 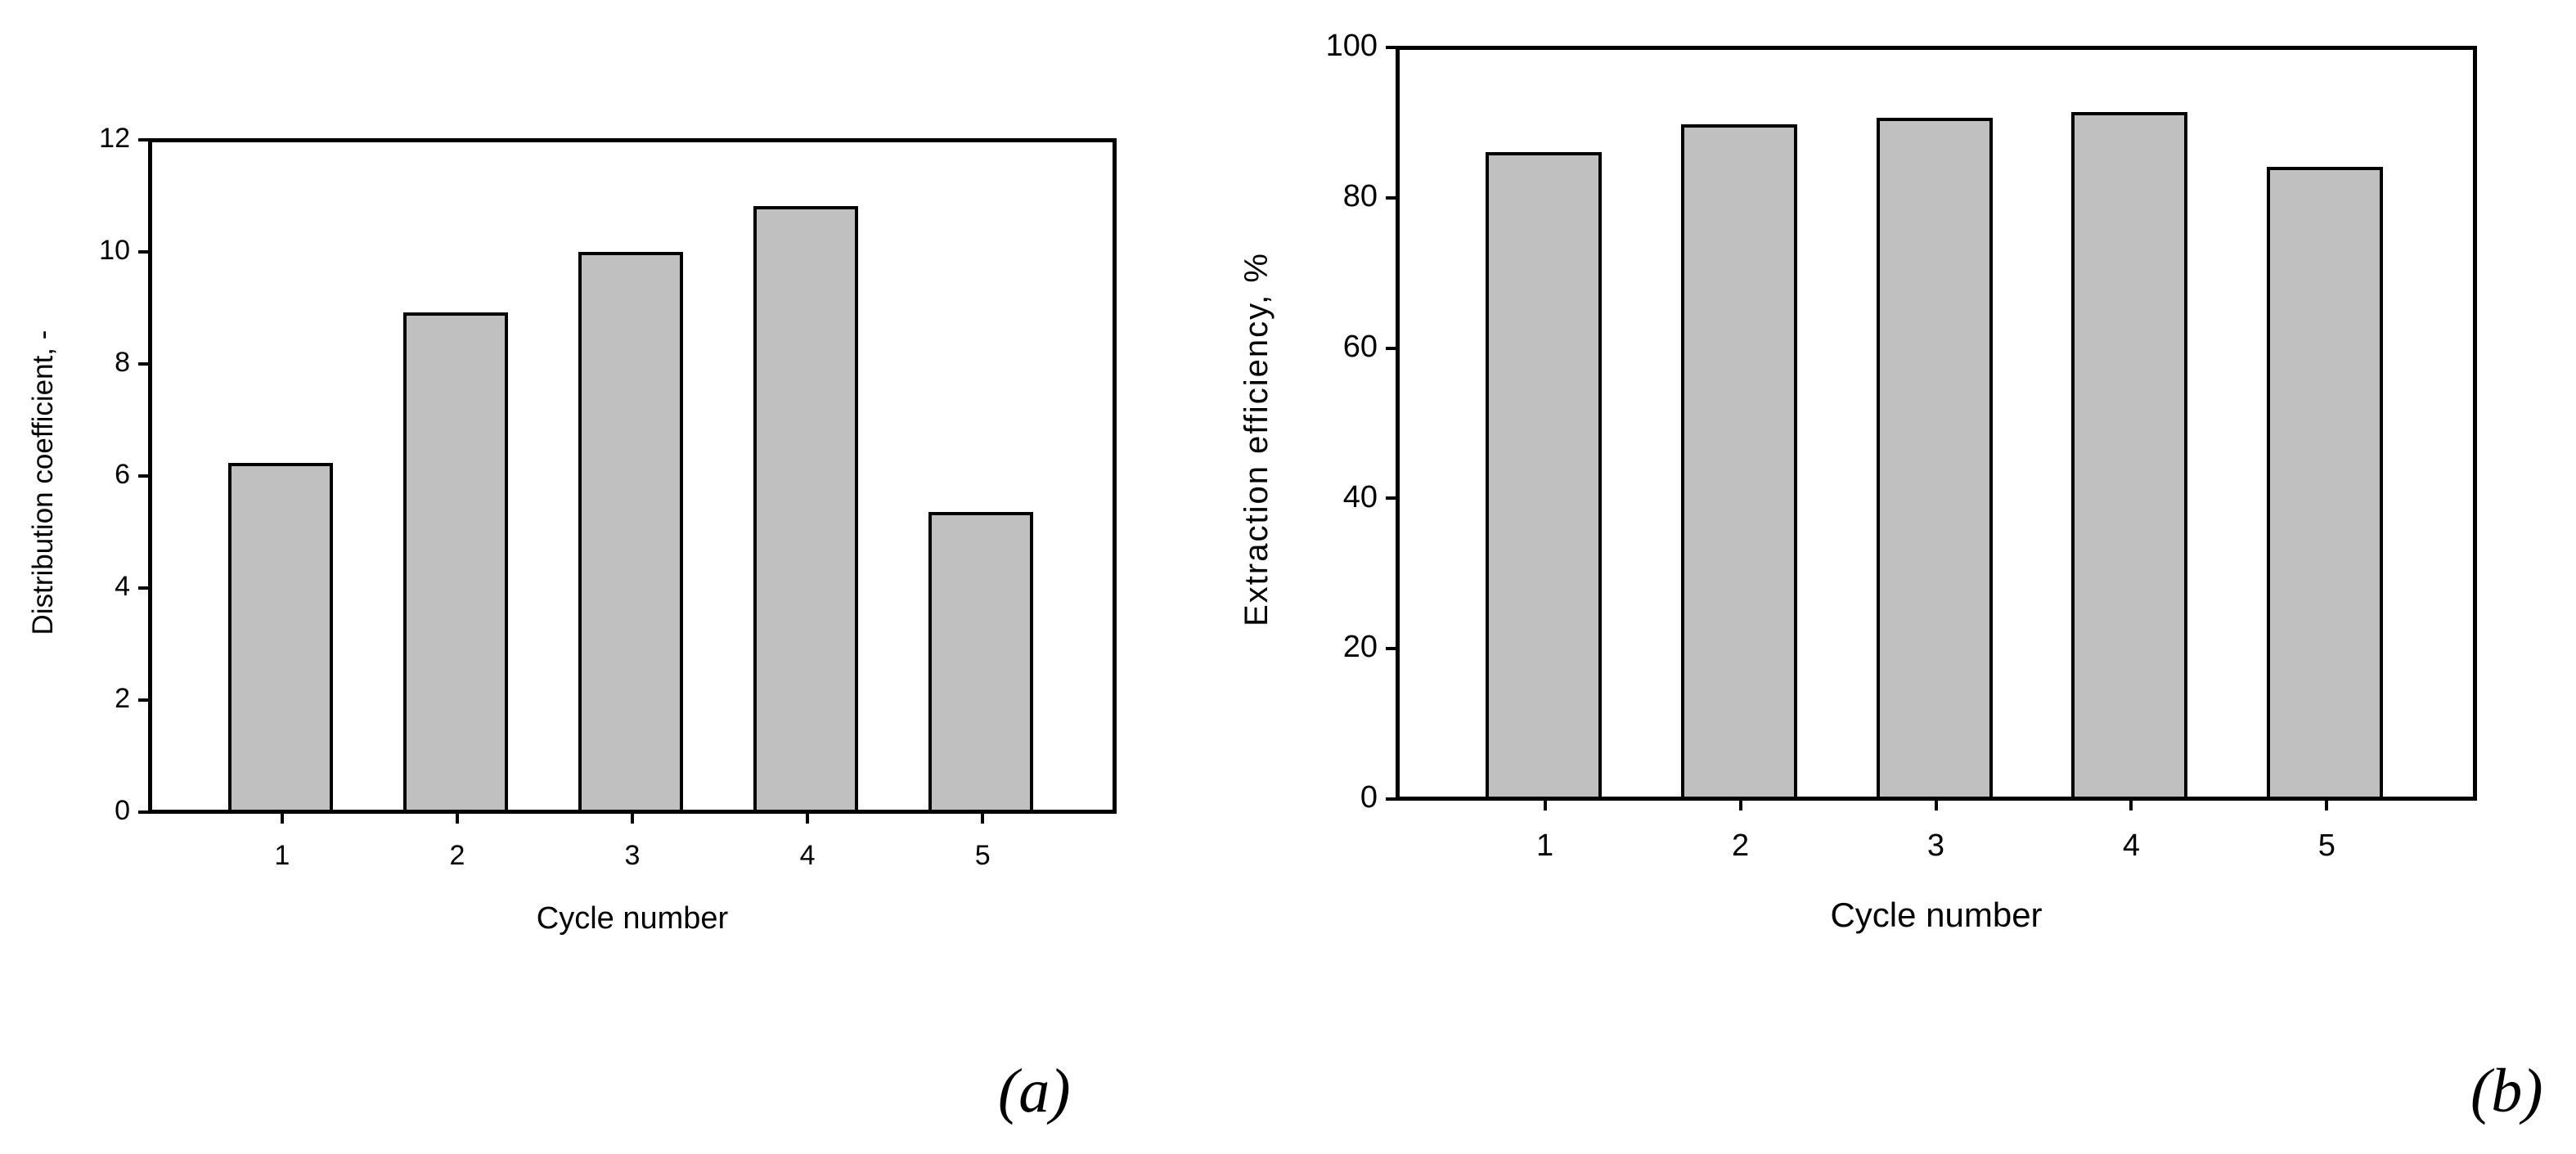 What do you see at coordinates (1352, 46) in the screenshot?
I see `y-tick-label: 100` at bounding box center [1352, 46].